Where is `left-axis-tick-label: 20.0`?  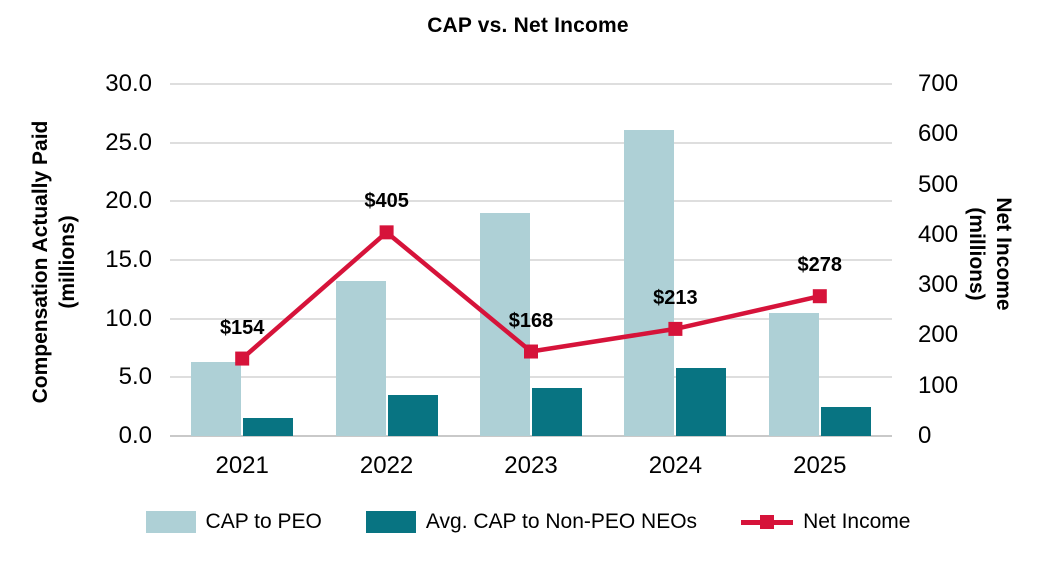
left-axis-tick-label: 20.0 is located at coordinates (128, 201).